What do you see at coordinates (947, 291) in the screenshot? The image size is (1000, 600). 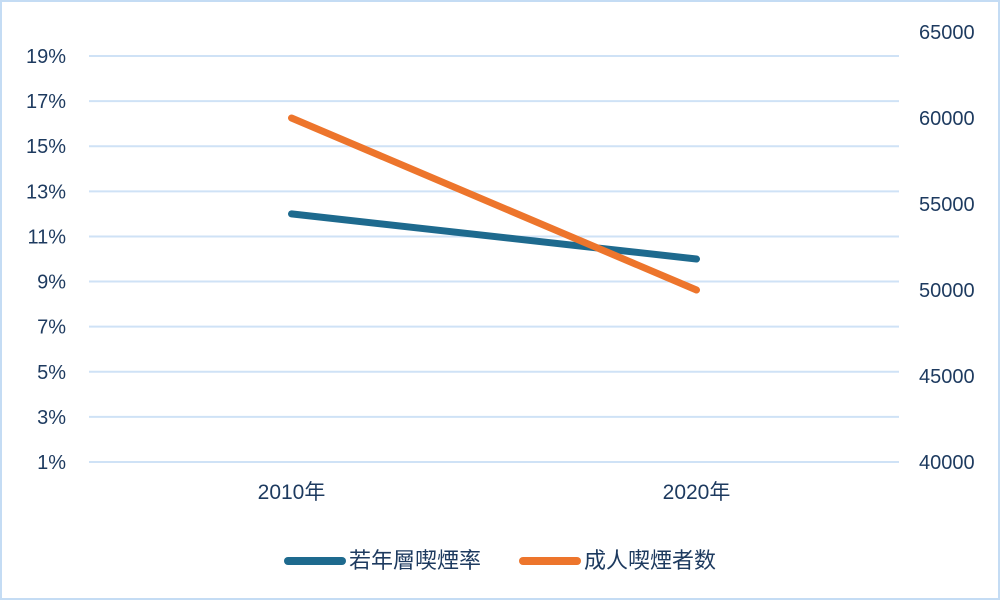 I see `right-axis-tick-label: 50000` at bounding box center [947, 291].